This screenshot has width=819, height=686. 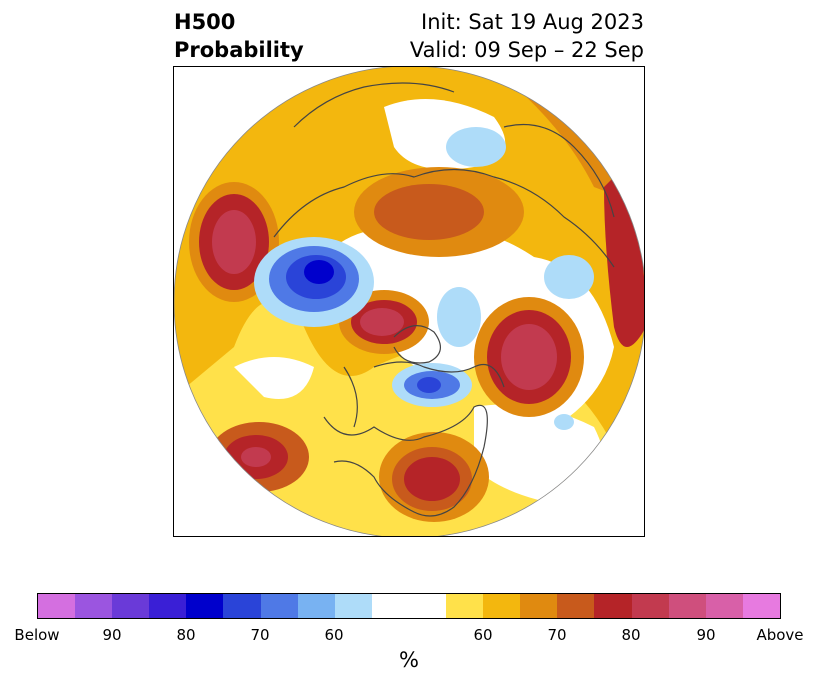 I want to click on valid-range: Valid: 09 Sep – 22 Sep, so click(x=526, y=50).